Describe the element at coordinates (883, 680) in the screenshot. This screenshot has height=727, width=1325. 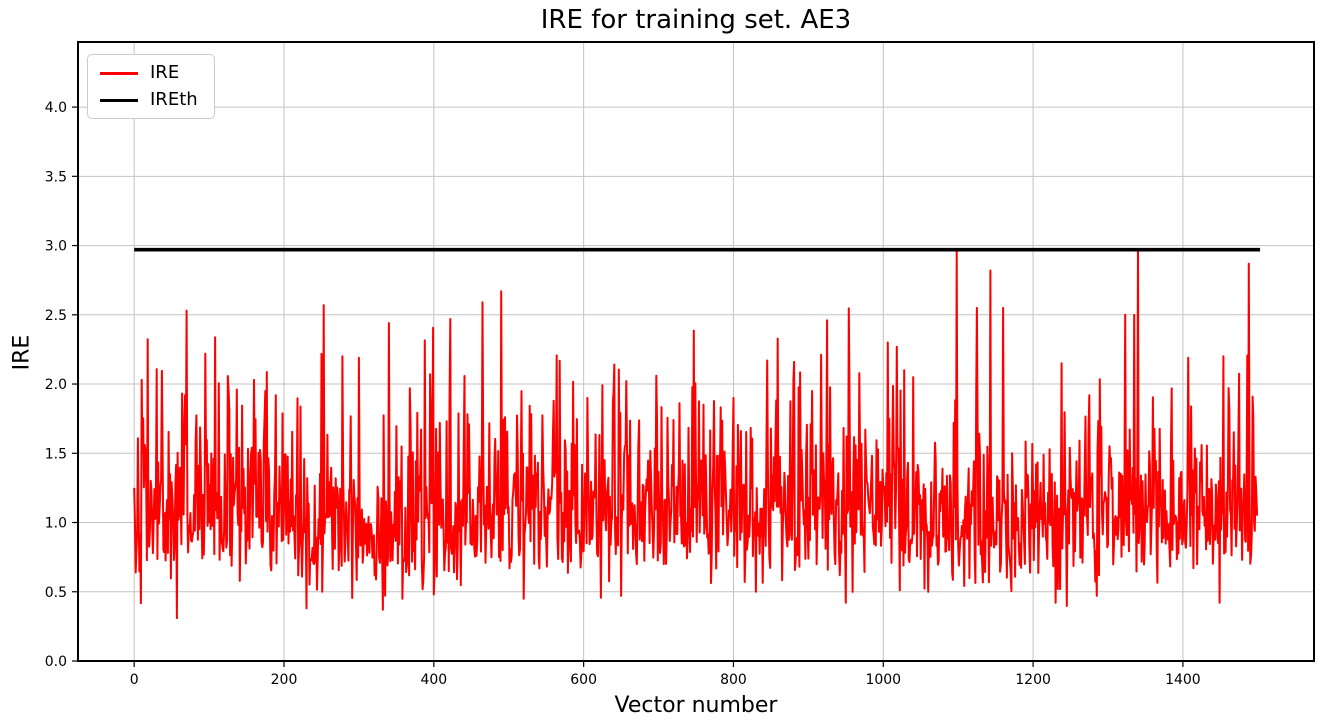
I see `x-tick-label: 1000` at that location.